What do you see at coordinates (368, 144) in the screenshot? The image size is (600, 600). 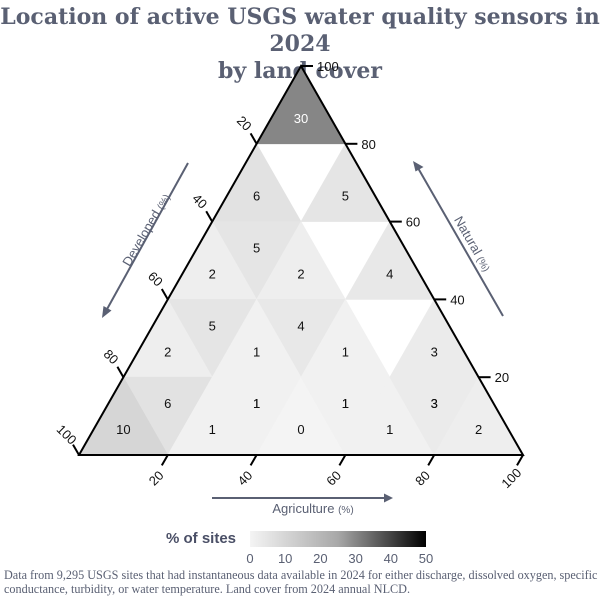 I see `natural-tick-label: 80` at bounding box center [368, 144].